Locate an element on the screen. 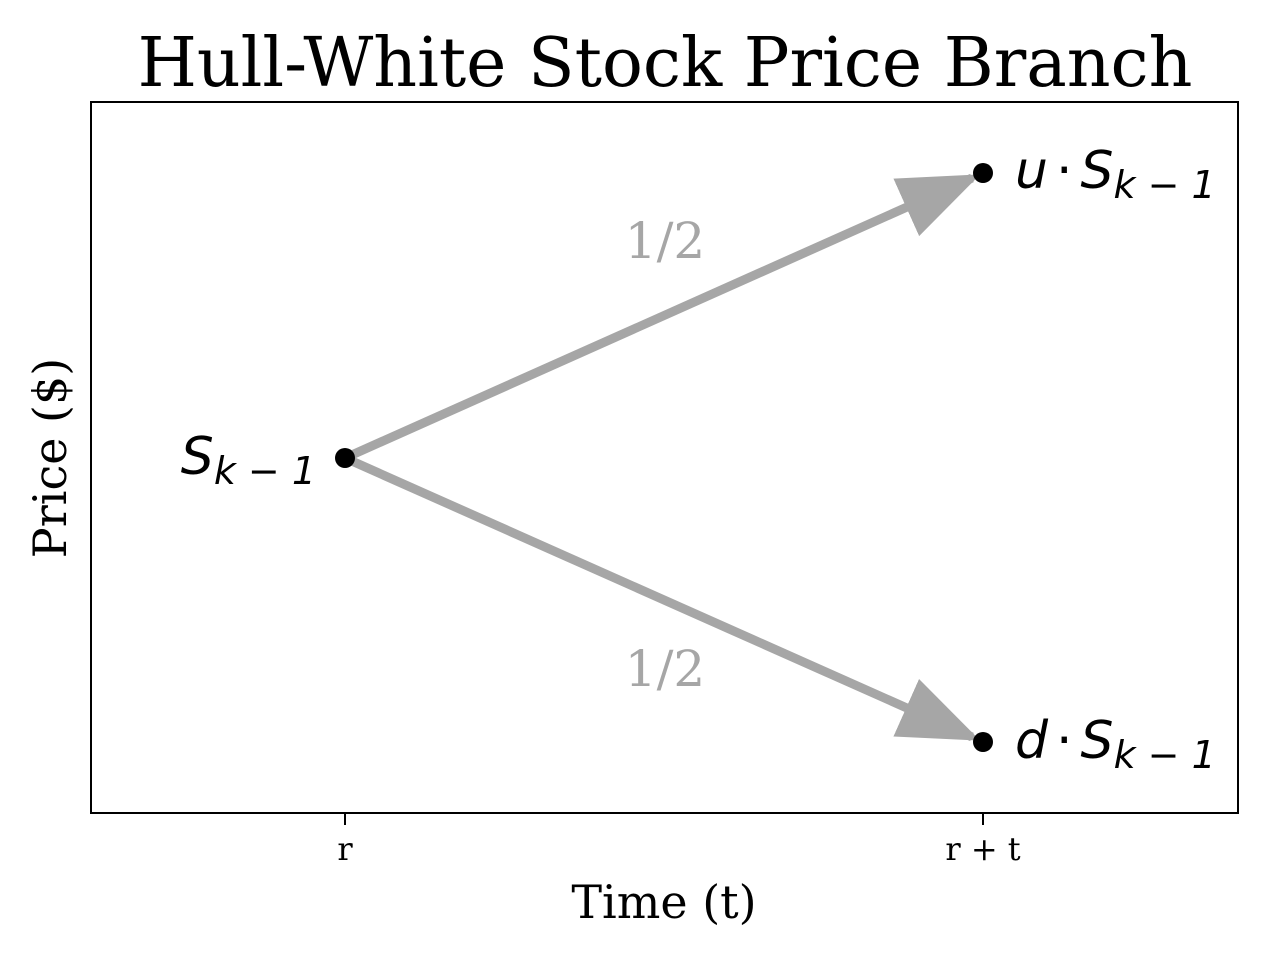 This screenshot has height=960, width=1280. up-node-base: S is located at coordinates (1097, 171).